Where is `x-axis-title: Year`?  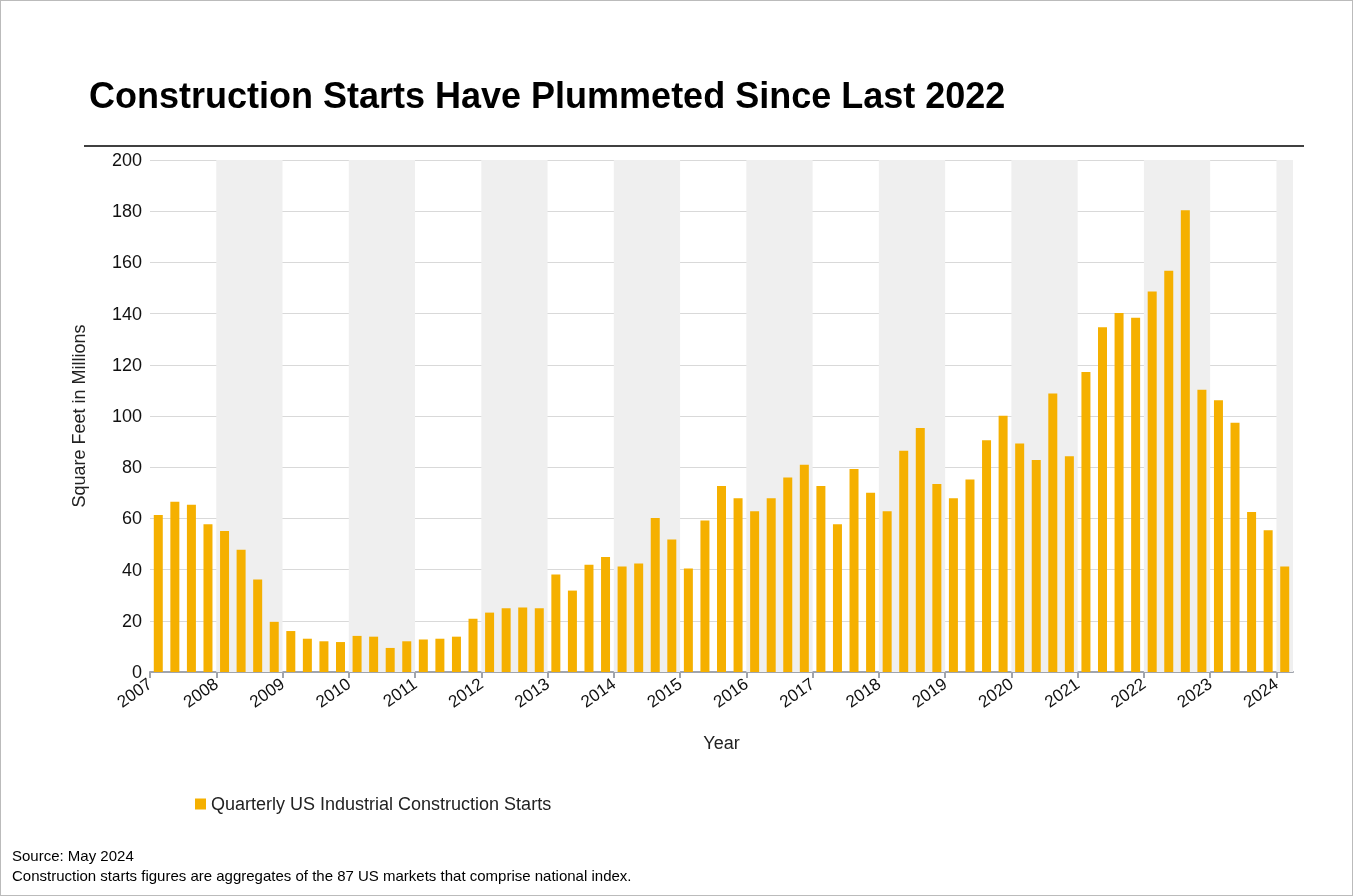
x-axis-title: Year is located at coordinates (721, 743).